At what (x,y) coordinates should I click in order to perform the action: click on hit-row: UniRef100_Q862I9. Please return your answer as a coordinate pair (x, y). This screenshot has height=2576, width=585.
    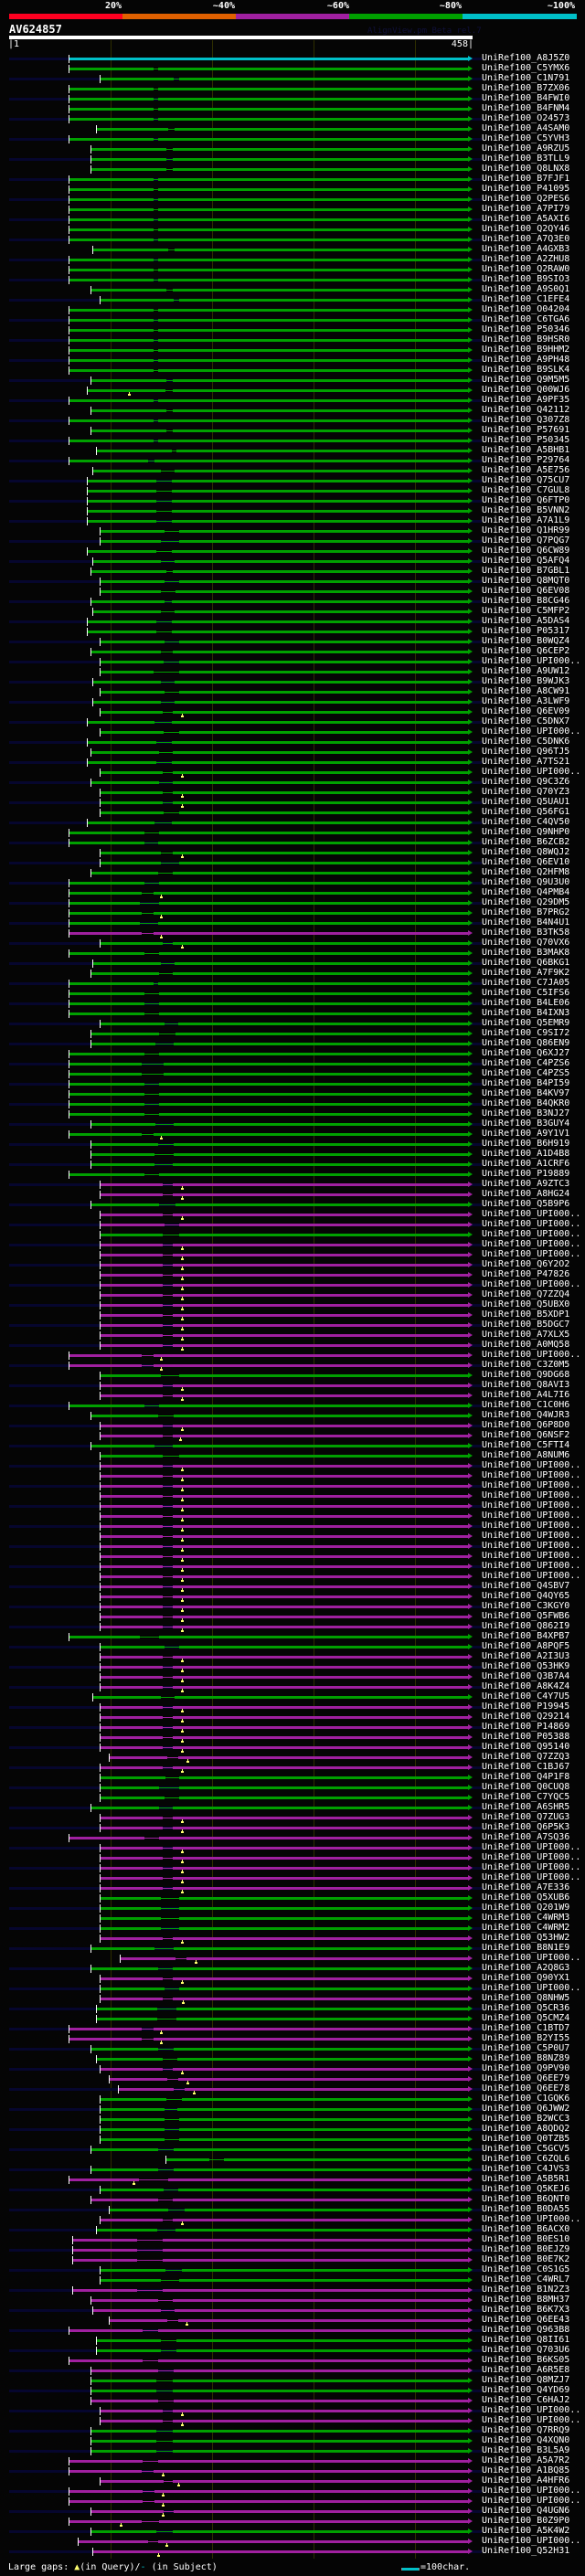
    Looking at the image, I should click on (293, 1626).